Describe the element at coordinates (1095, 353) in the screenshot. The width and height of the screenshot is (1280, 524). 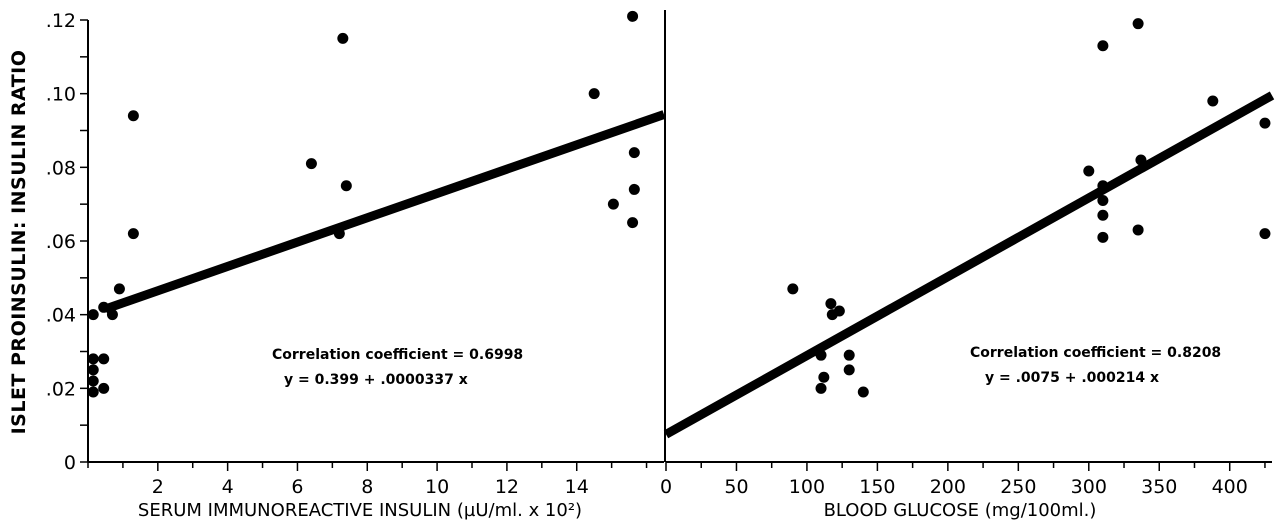
I see `correlation-annotation-glucose: Correlation coefficient = 0.8208` at that location.